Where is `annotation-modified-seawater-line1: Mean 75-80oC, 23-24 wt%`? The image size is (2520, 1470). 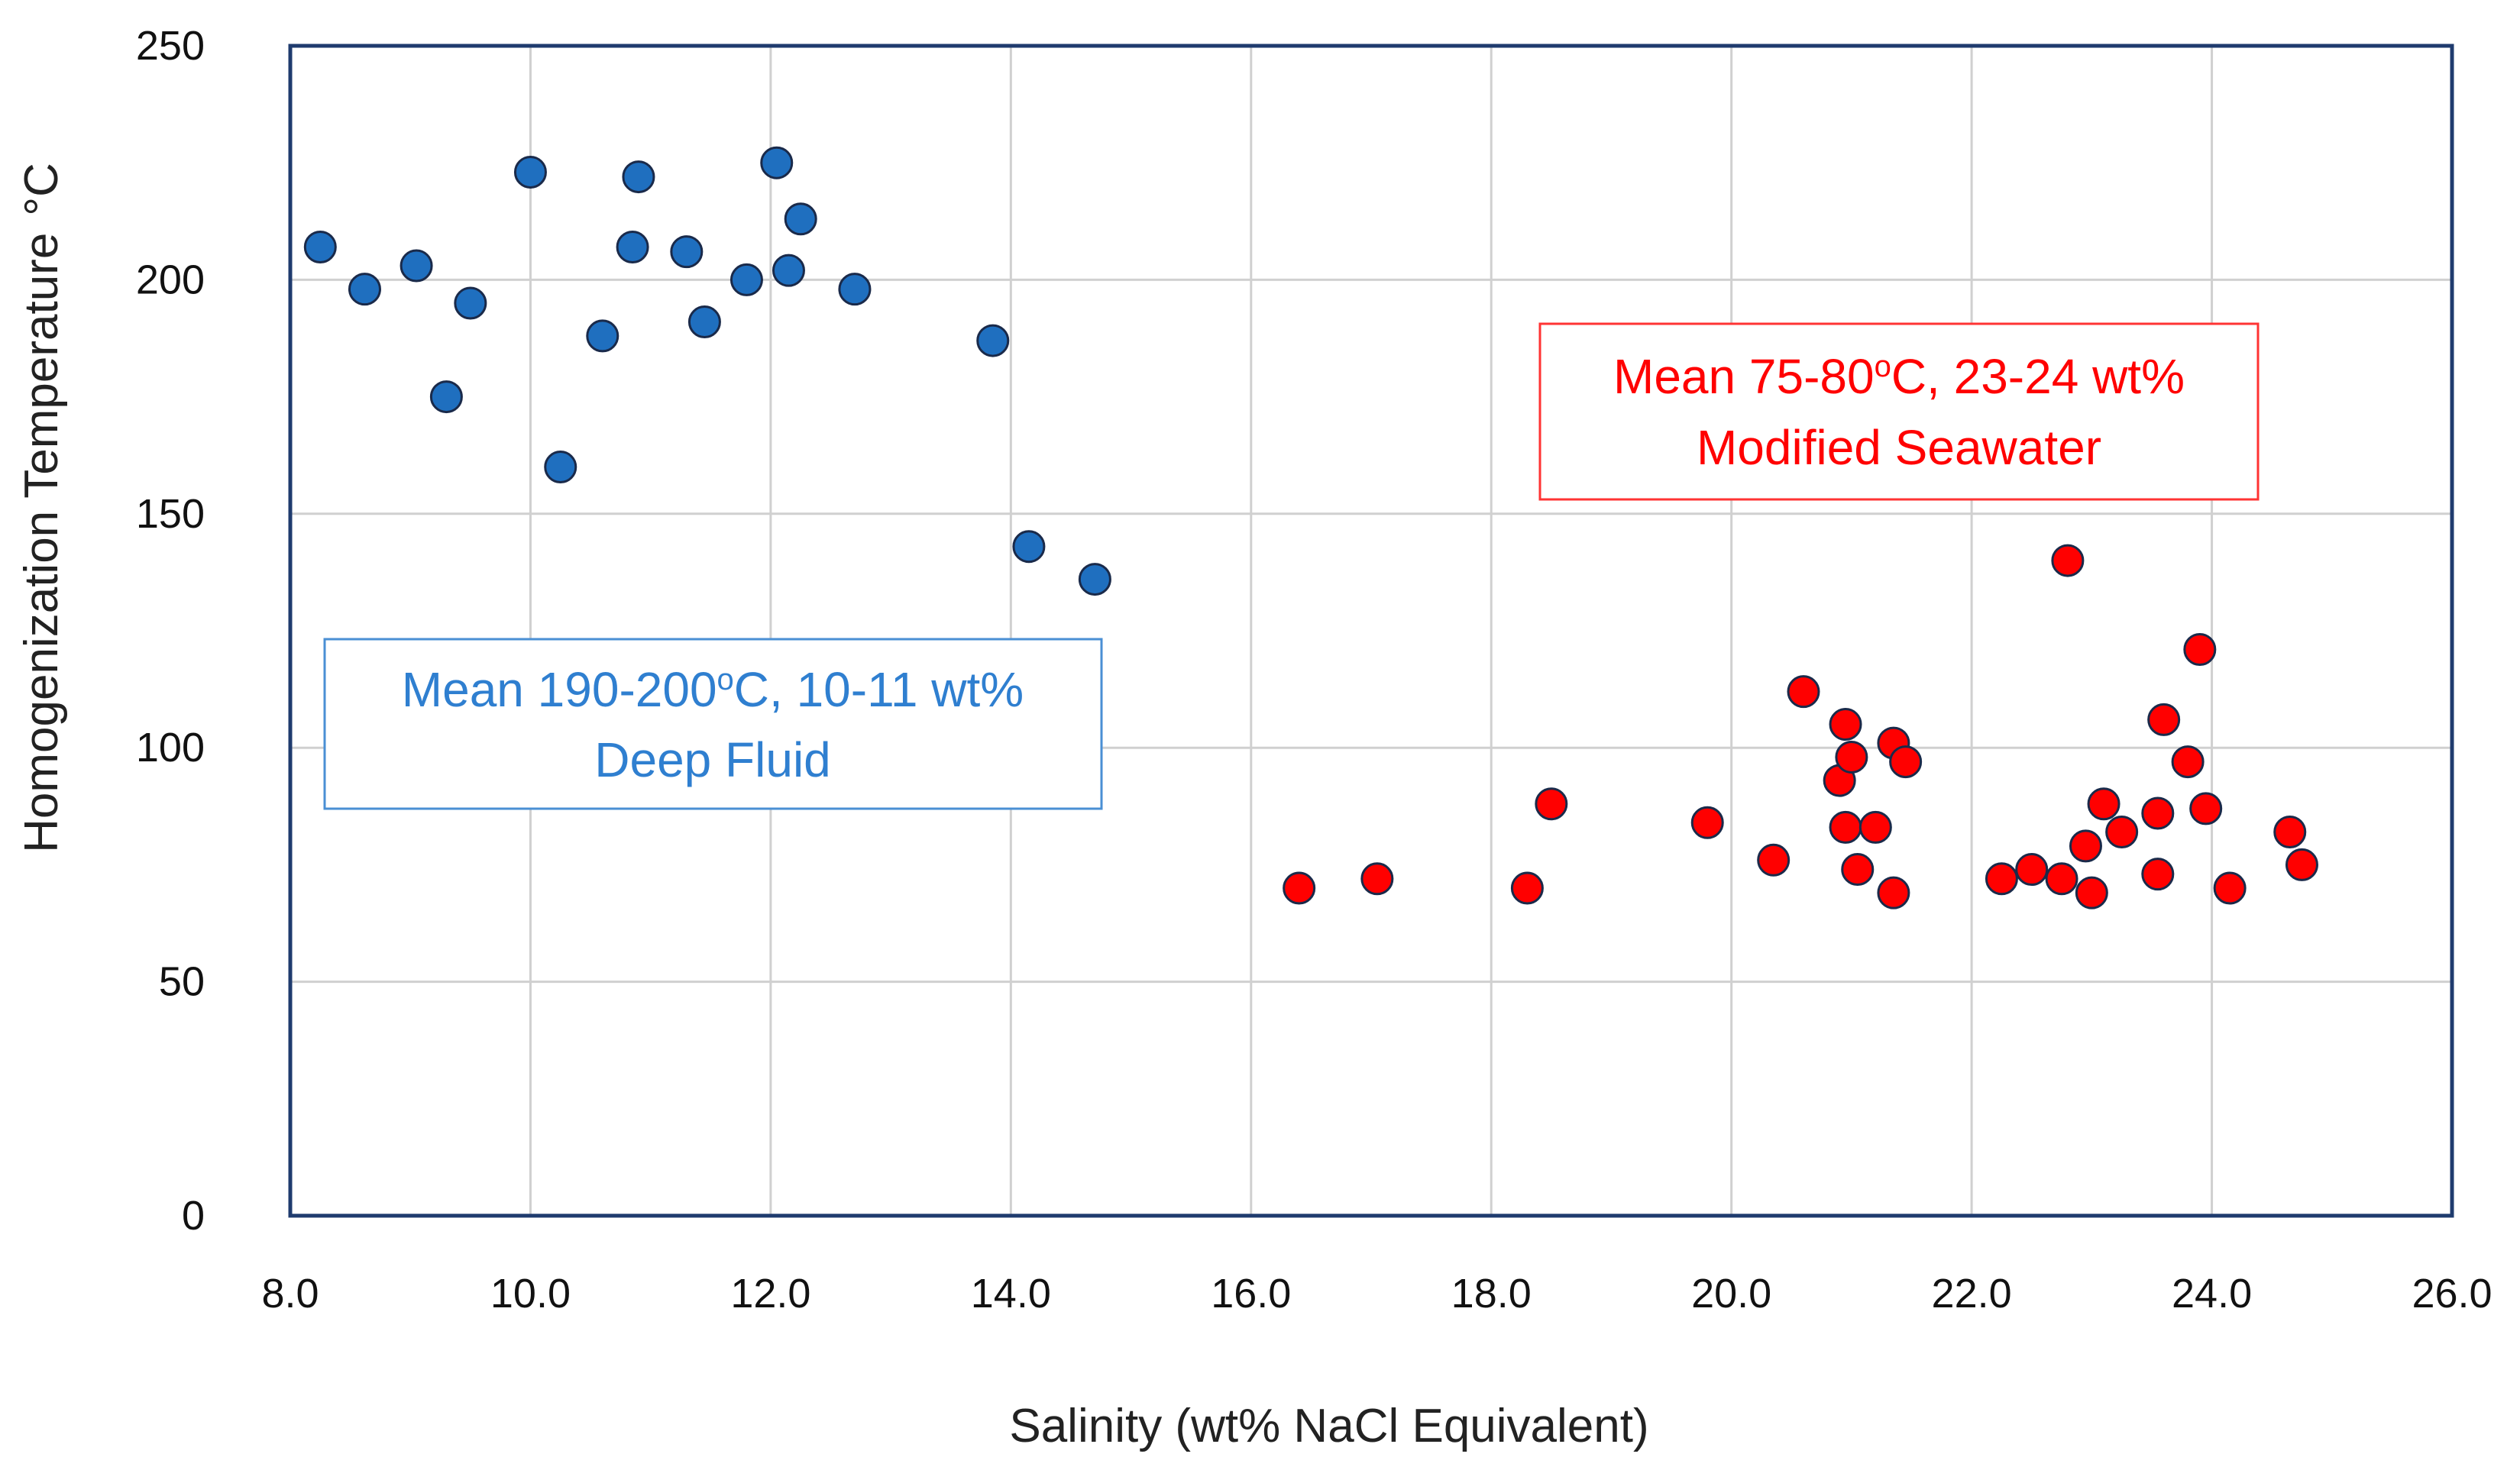
annotation-modified-seawater-line1: Mean 75-80oC, 23-24 wt% is located at coordinates (1899, 376).